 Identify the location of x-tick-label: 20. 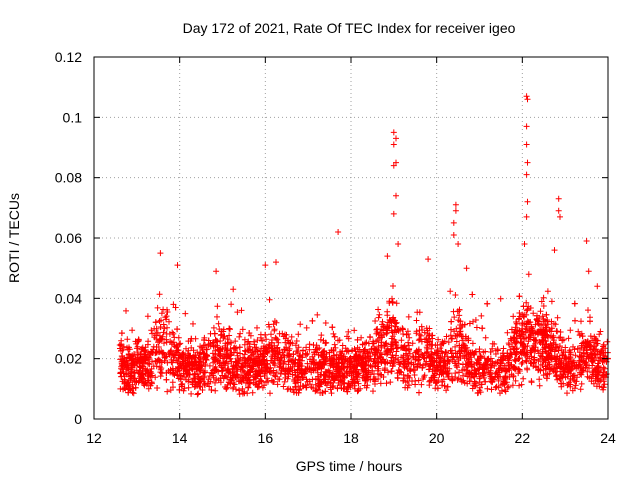
(437, 438).